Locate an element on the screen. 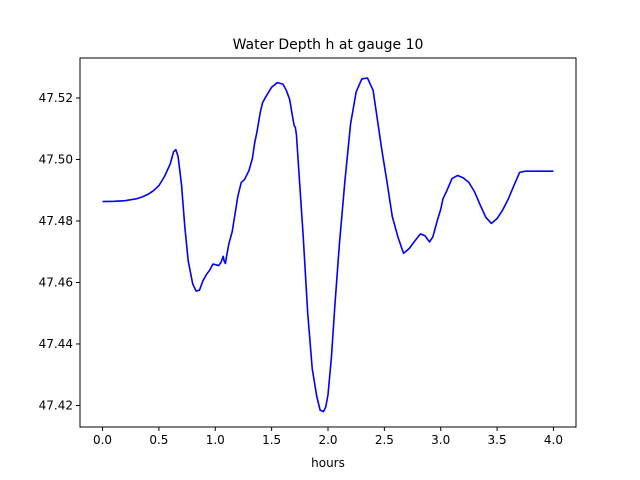 The width and height of the screenshot is (640, 480). y-tick-label: 47.48 is located at coordinates (56, 221).